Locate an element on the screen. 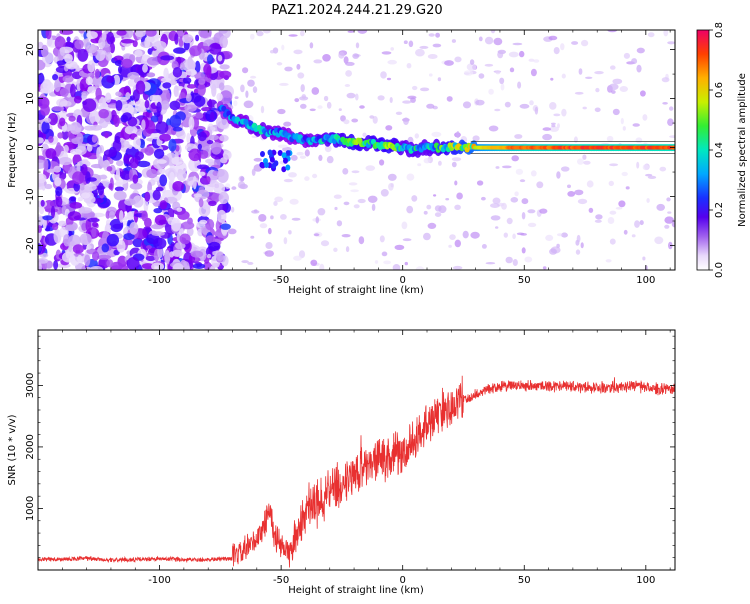 This screenshot has height=604, width=750. y-tick-label: 1000 is located at coordinates (30, 508).